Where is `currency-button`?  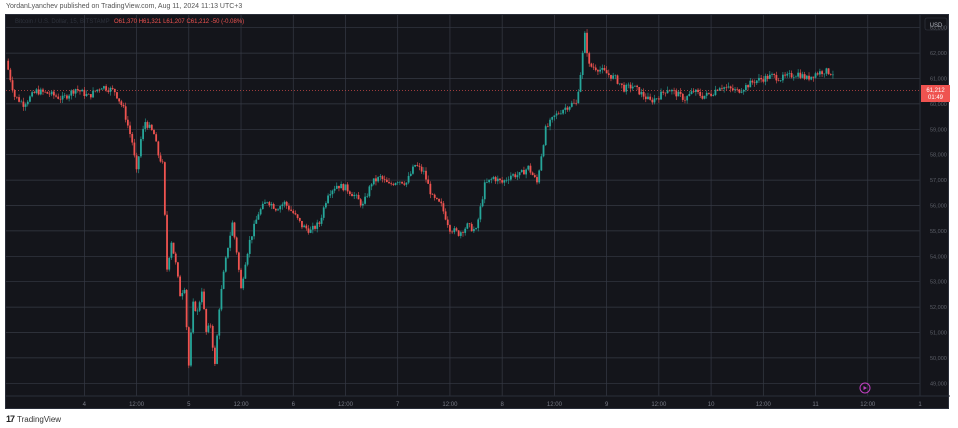 currency-button is located at coordinates (936, 24).